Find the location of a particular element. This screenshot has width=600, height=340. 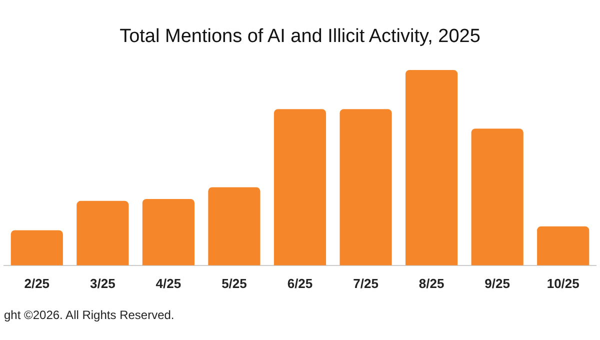

x-tick-label: 6/25 is located at coordinates (300, 283).